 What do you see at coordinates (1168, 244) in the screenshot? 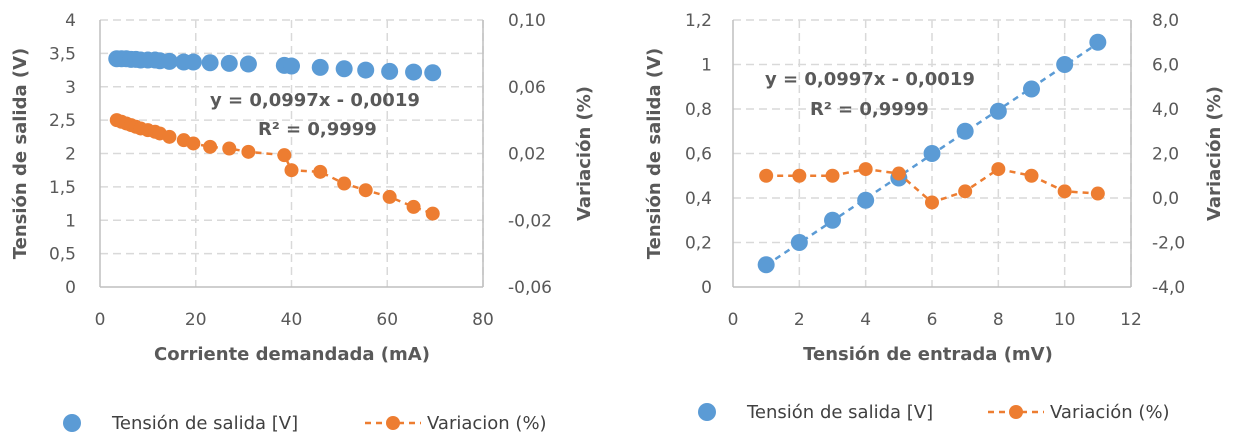
I see `y2-tick-label: -2,0` at bounding box center [1168, 244].